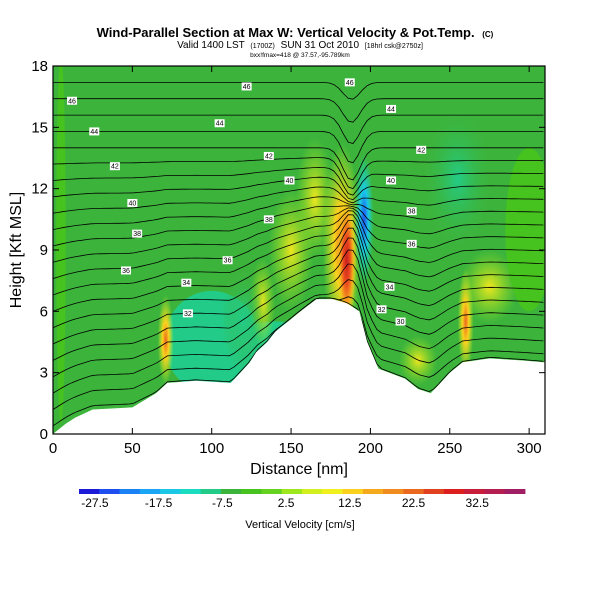 The height and width of the screenshot is (600, 600). Describe the element at coordinates (222, 503) in the screenshot. I see `colorbar-tick-label: -7.5` at that location.